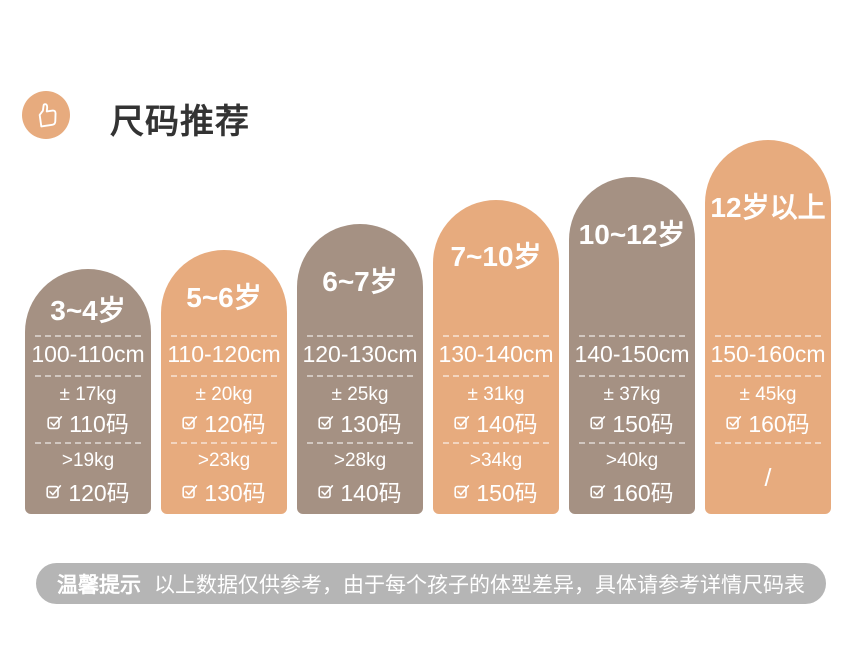  I want to click on weight-reference: >19kg, so click(88, 460).